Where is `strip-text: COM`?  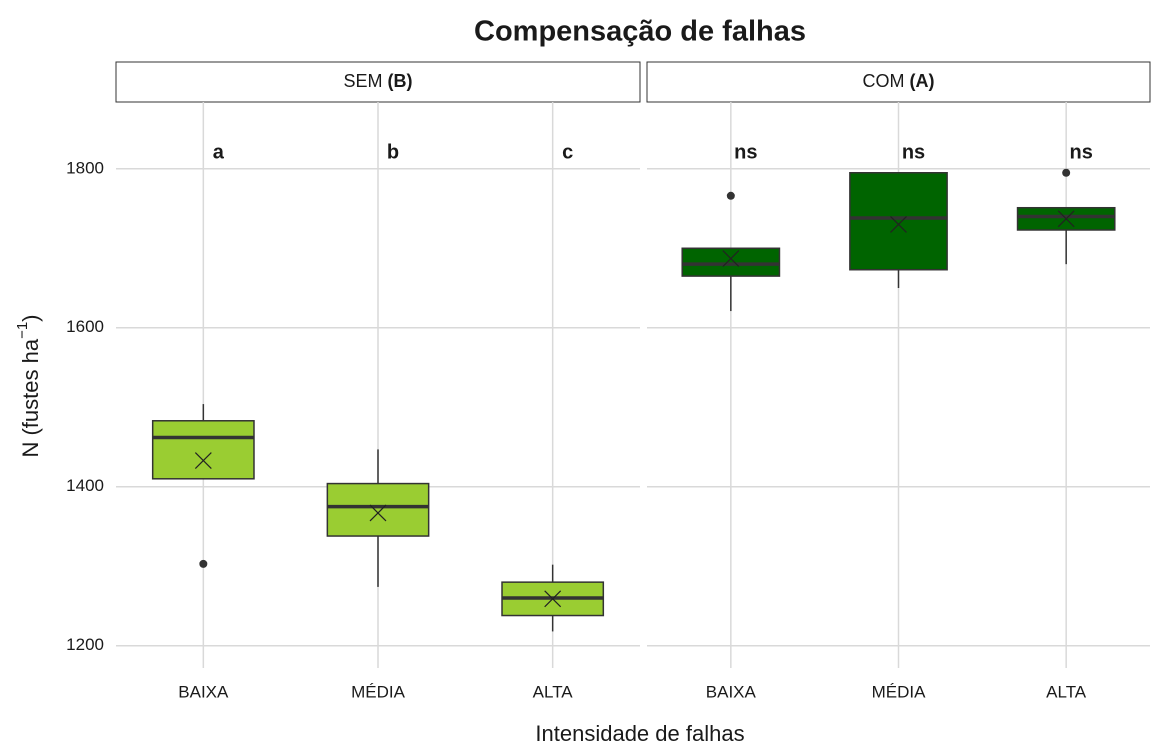
strip-text: COM is located at coordinates (883, 81).